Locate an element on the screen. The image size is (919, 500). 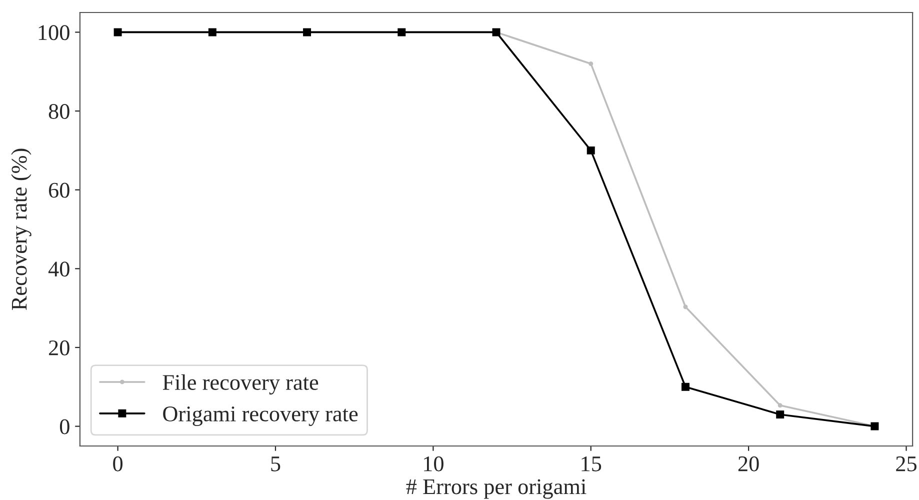
x-axis-title: # Errors per origami is located at coordinates (496, 489).